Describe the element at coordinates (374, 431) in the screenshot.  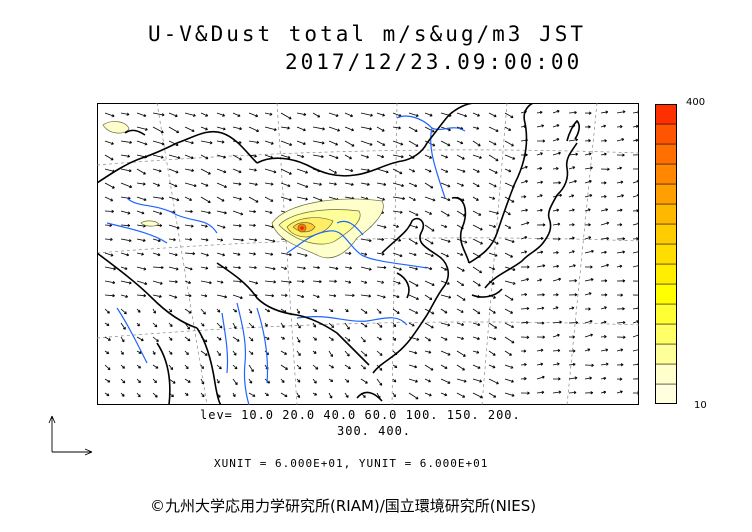
I see `contour-levels-line2: 300. 400.` at that location.